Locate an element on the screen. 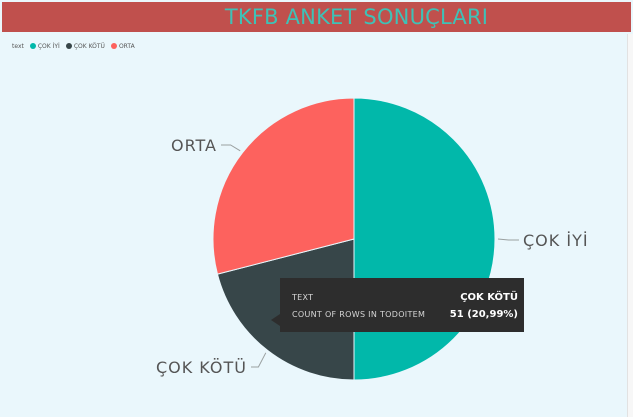 The height and width of the screenshot is (417, 633). leader-line-cok-kotu is located at coordinates (259, 360).